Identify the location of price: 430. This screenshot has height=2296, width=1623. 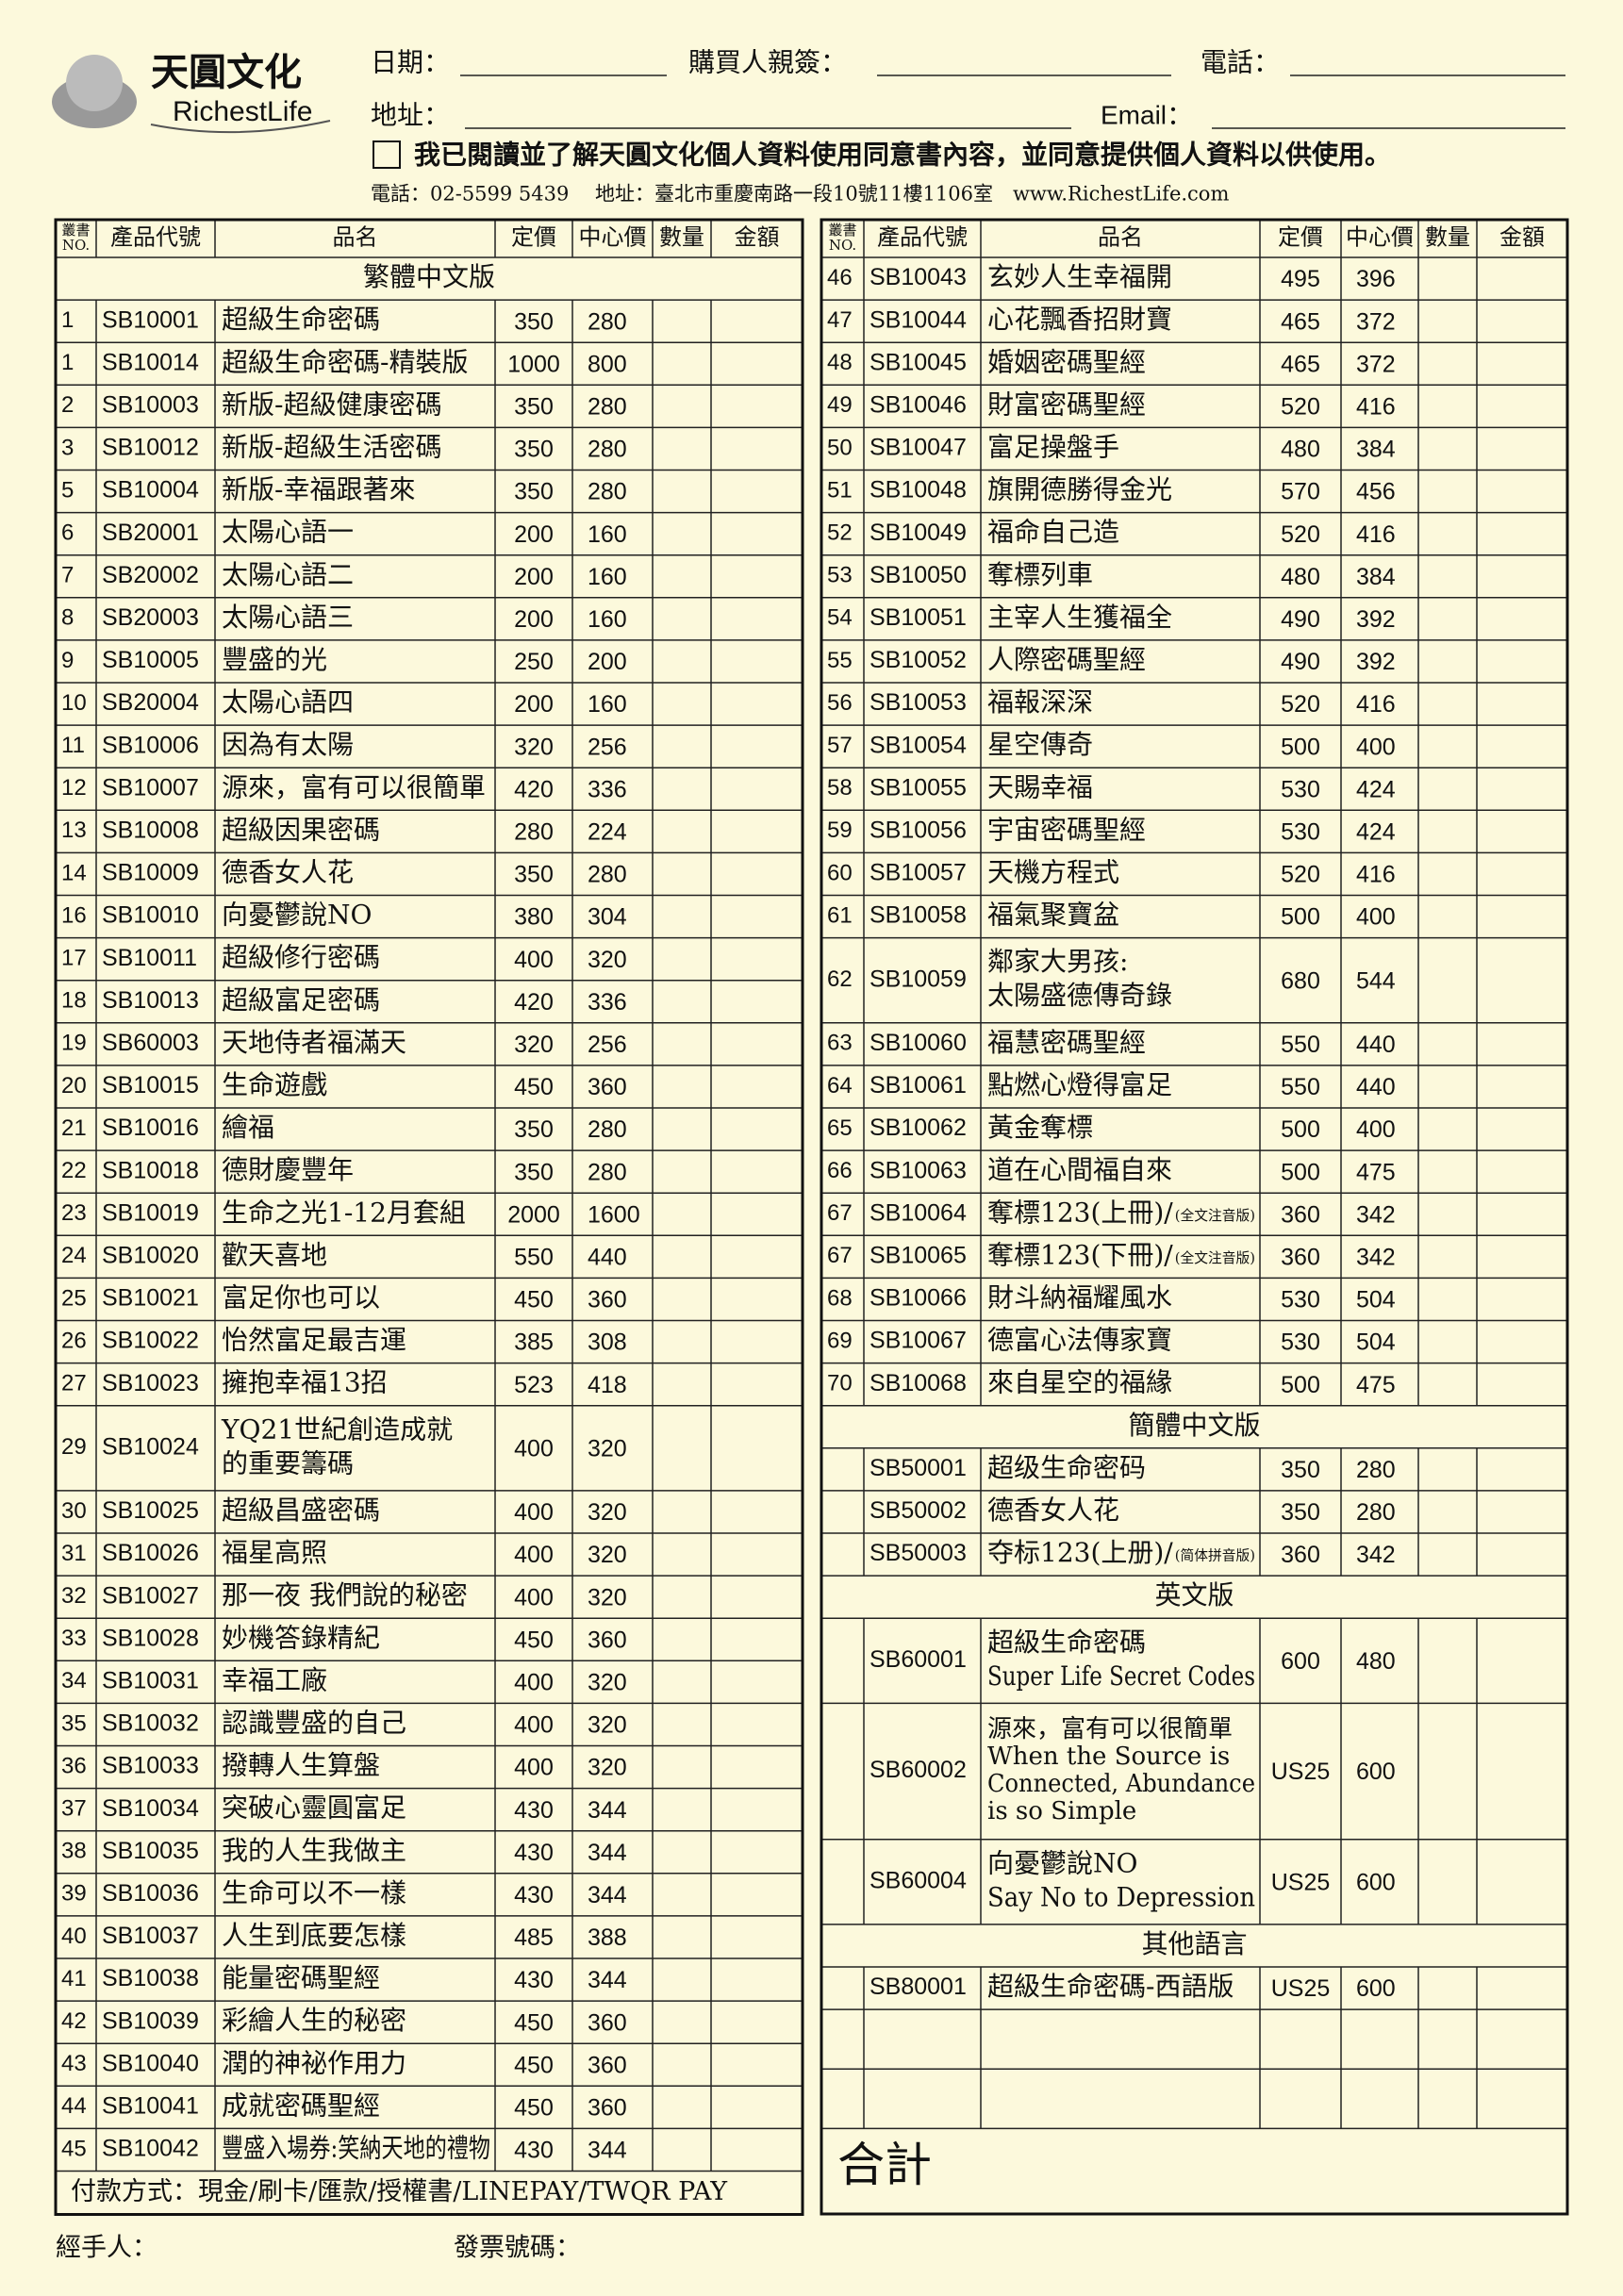
(534, 1810).